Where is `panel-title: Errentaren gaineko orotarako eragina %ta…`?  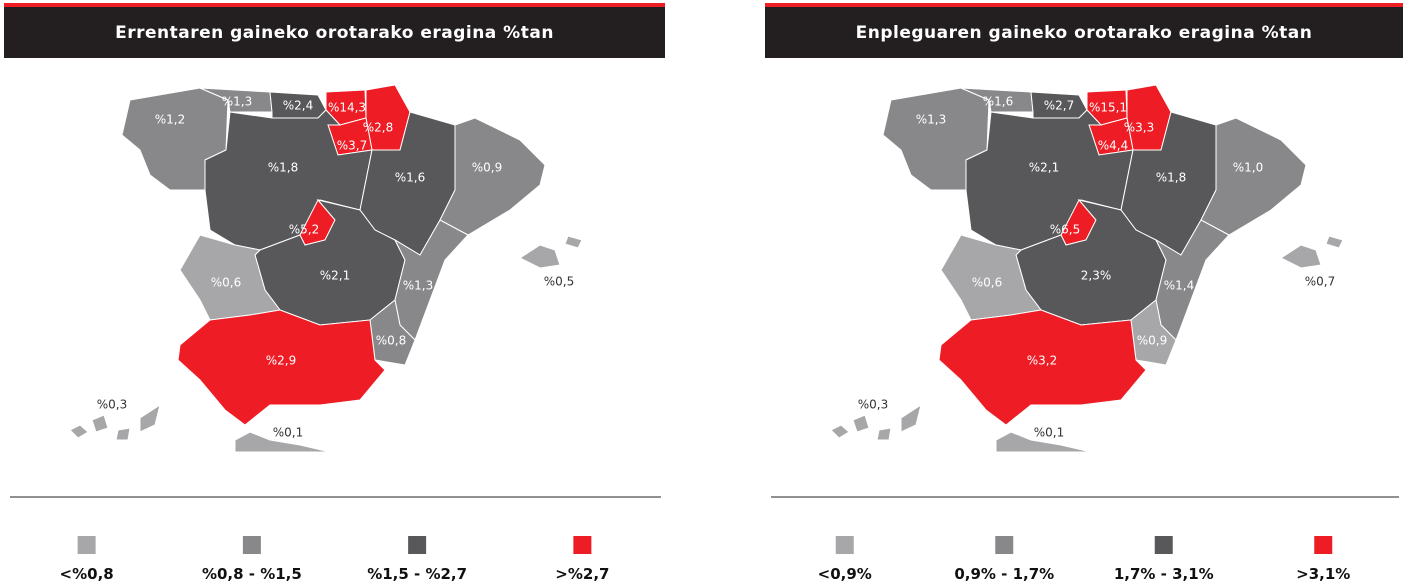
panel-title: Errentaren gaineko orotarako eragina %ta… is located at coordinates (334, 33).